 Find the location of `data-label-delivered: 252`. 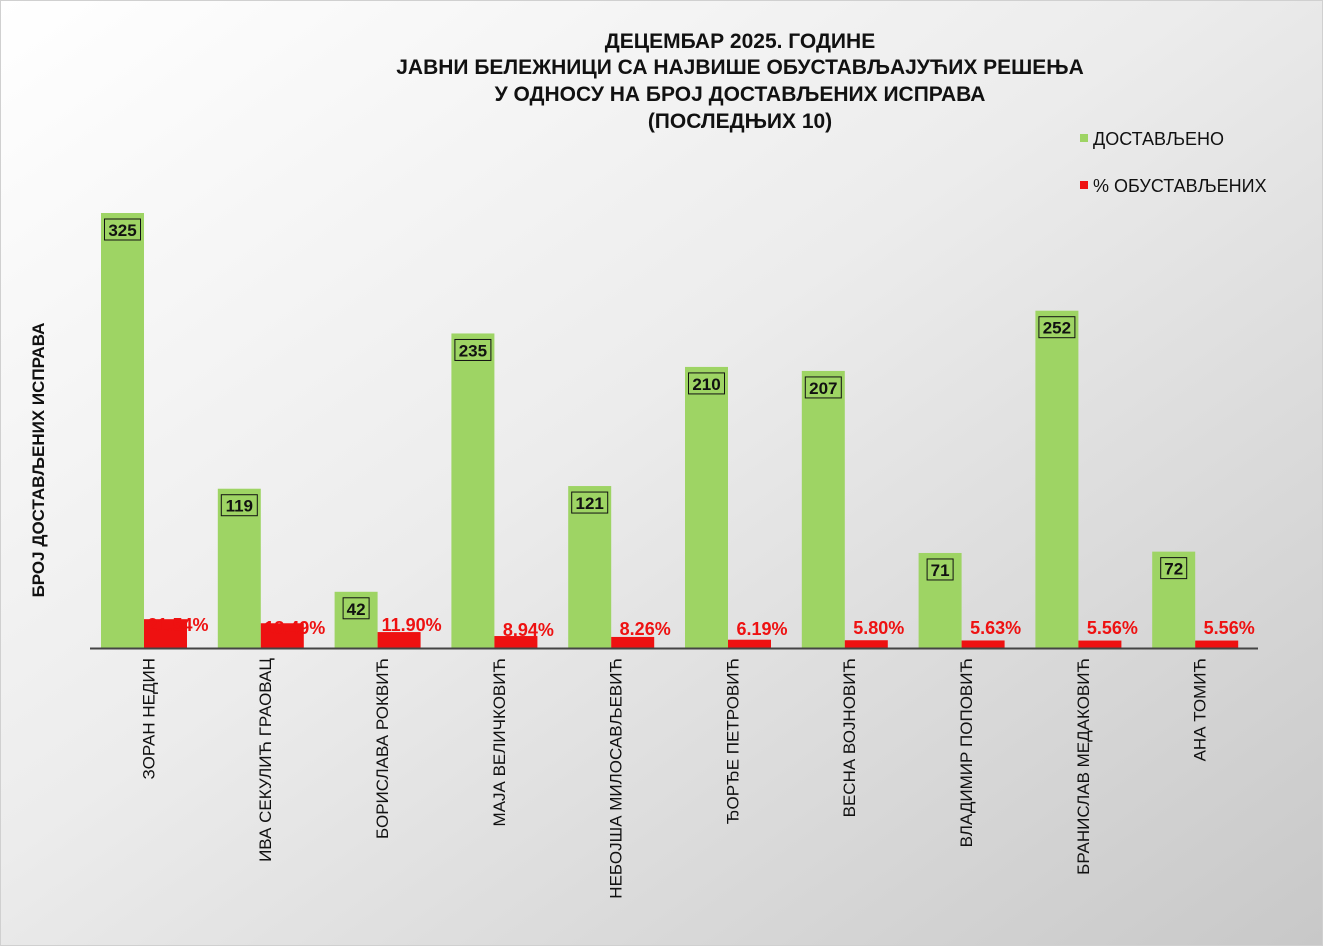

data-label-delivered: 252 is located at coordinates (1057, 328).